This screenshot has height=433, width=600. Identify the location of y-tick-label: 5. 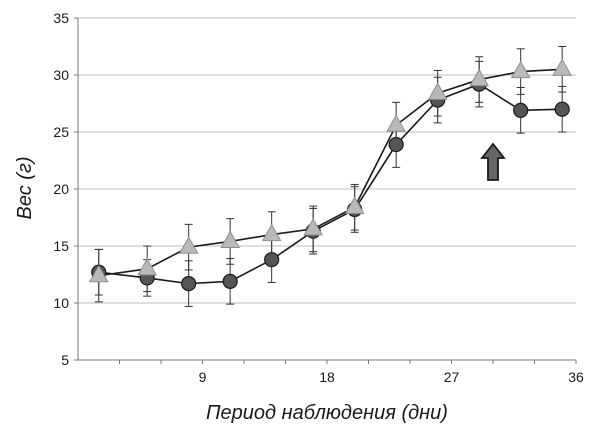
(65, 360).